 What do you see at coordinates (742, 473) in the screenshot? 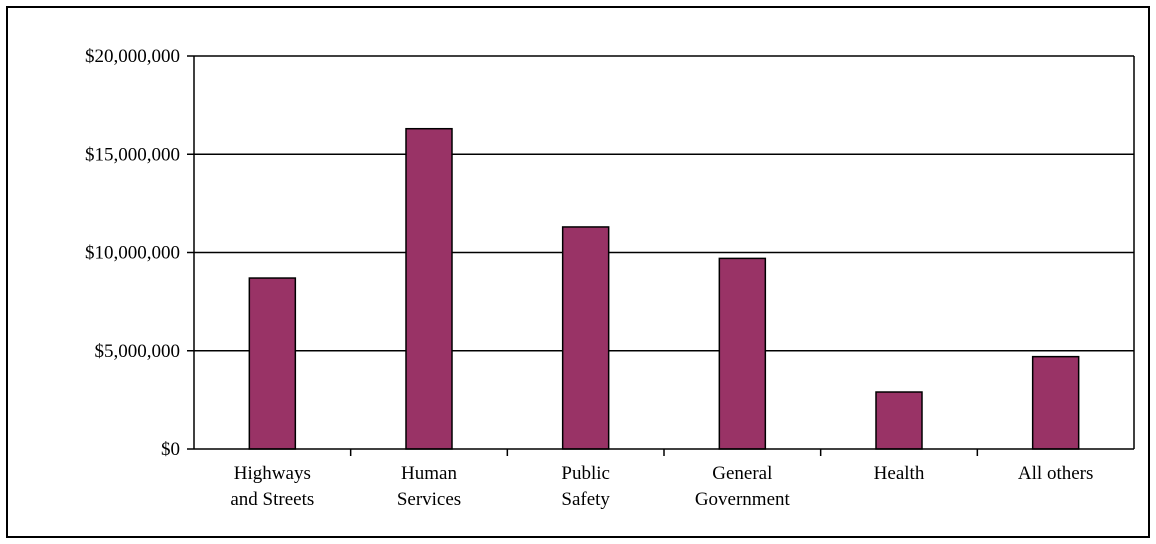
I see `x-tick-label: General` at bounding box center [742, 473].